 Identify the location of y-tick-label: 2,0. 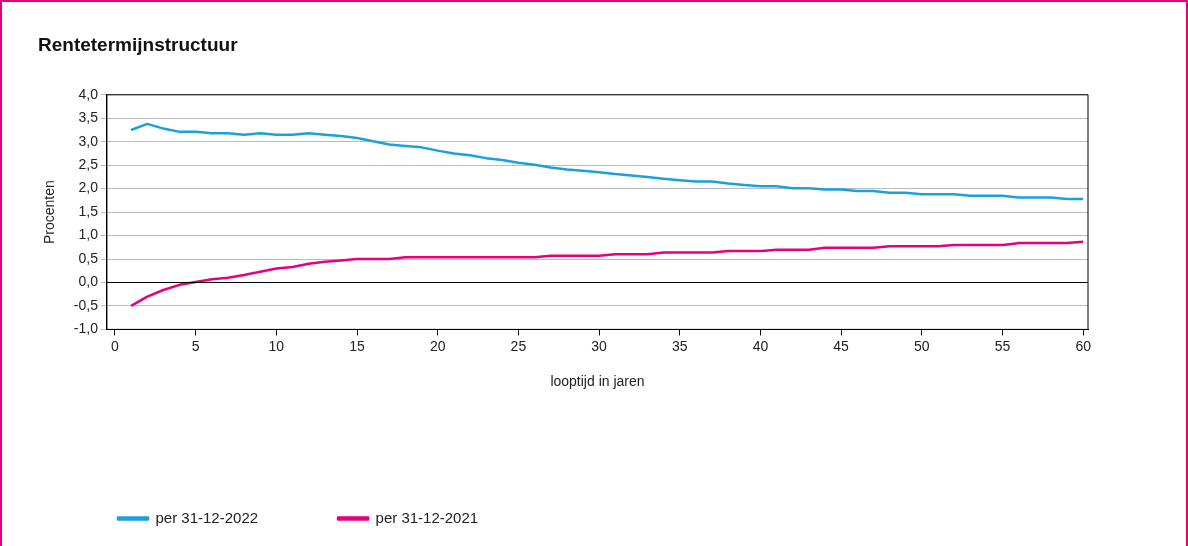
(88, 187).